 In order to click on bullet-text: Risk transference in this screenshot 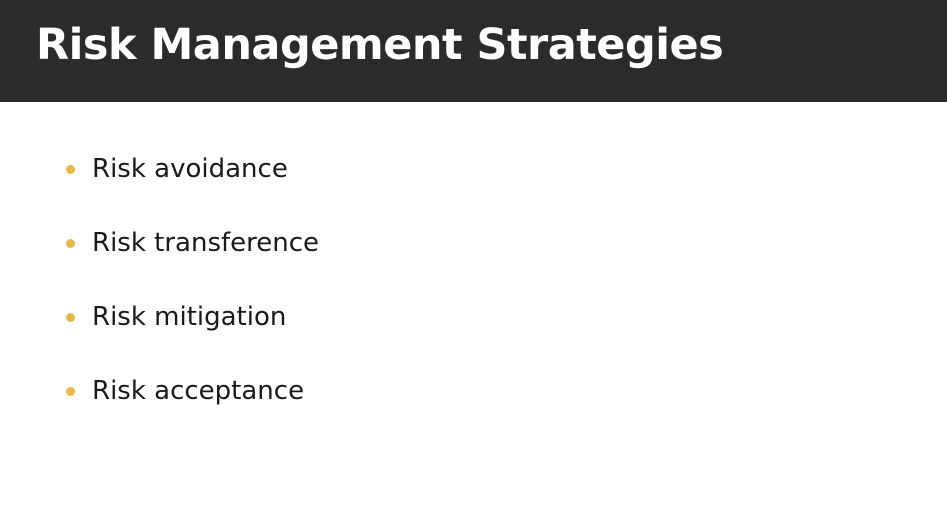, I will do `click(206, 243)`.